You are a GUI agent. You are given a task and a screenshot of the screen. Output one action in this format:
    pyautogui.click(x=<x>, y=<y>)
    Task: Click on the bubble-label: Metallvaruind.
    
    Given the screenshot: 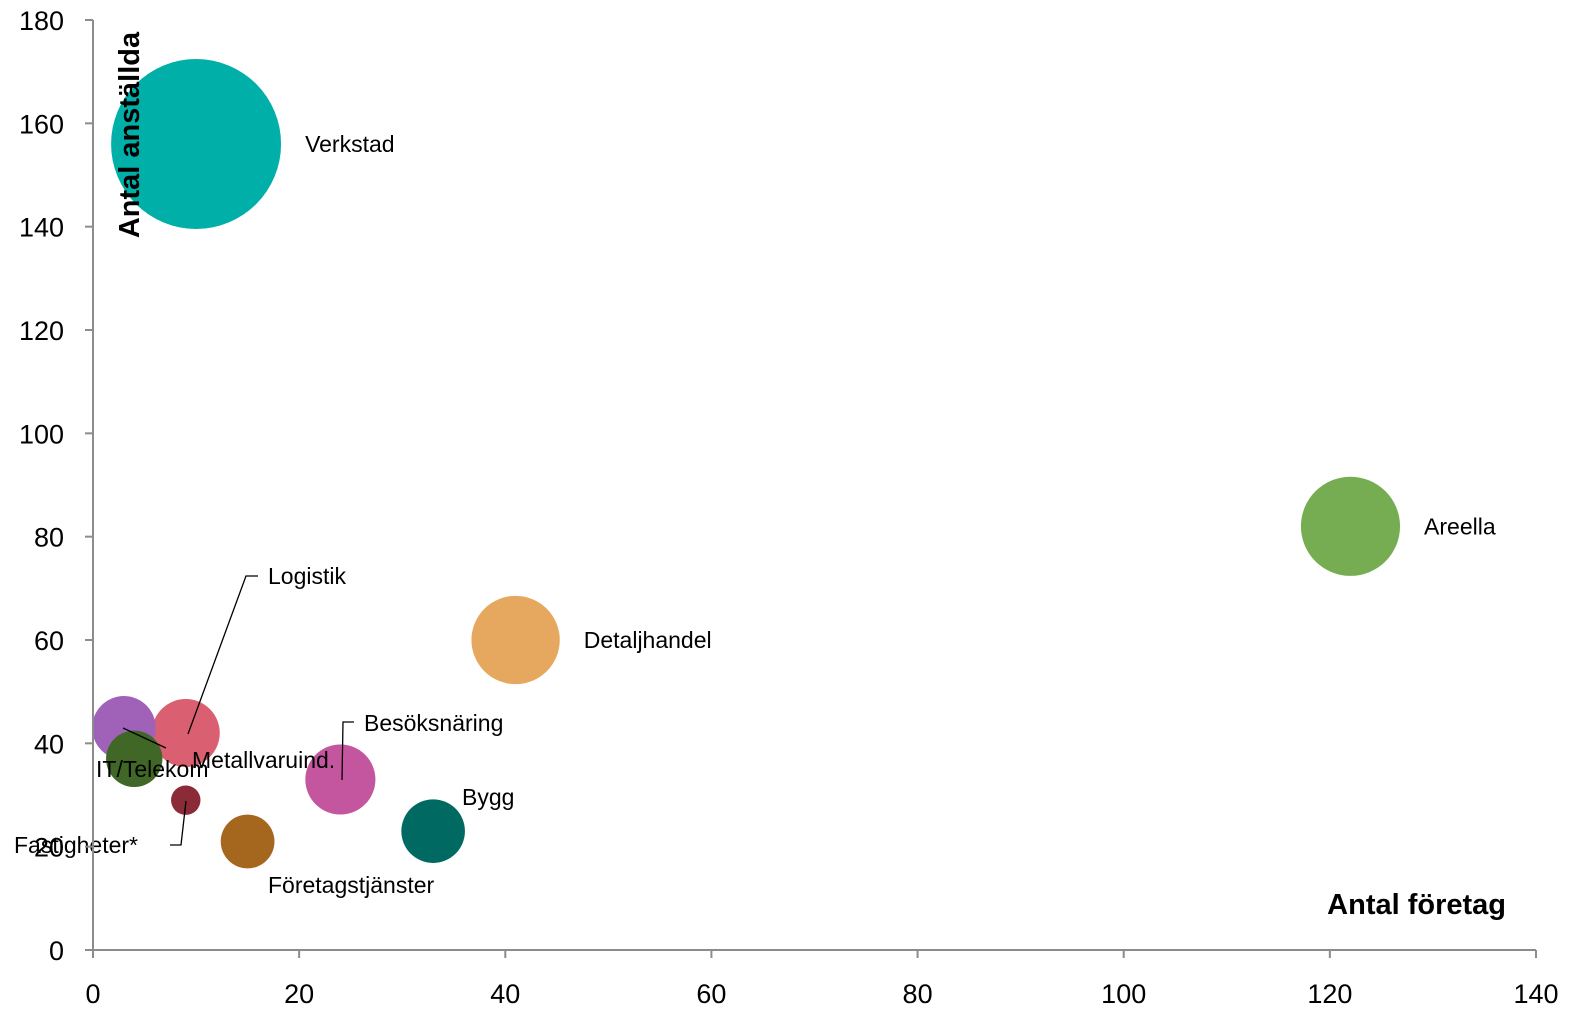 What is the action you would take?
    pyautogui.click(x=263, y=760)
    